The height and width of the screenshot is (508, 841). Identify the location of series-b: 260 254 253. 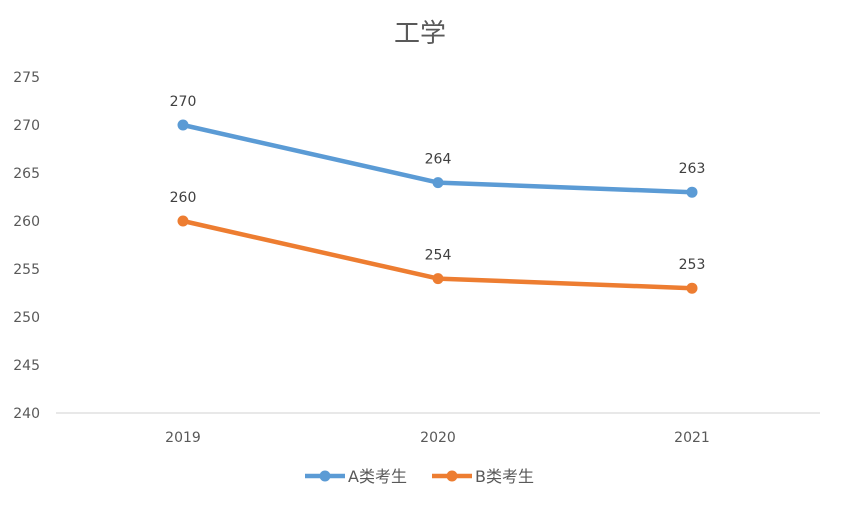
(438, 242).